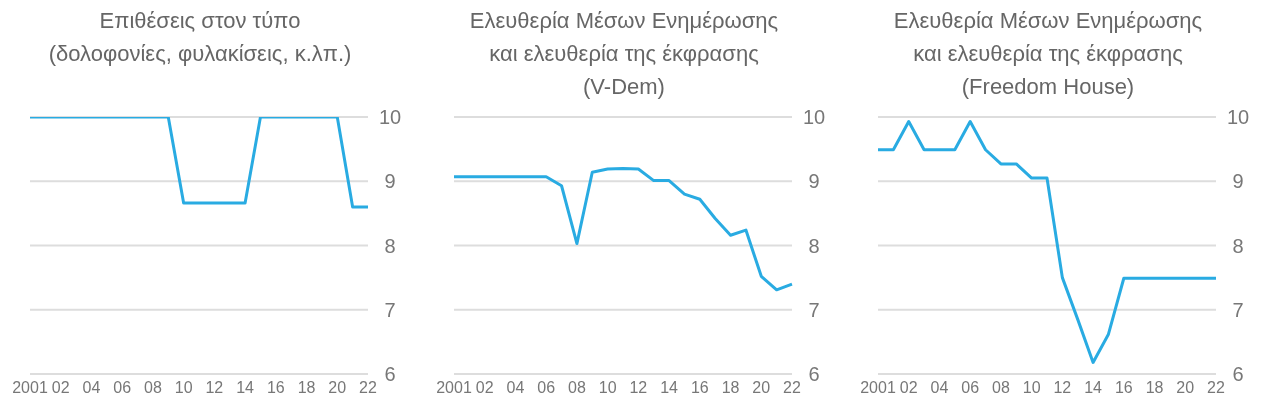 This screenshot has height=406, width=1273. Describe the element at coordinates (200, 37) in the screenshot. I see `chart-title: Επιθέσεις στον τύπο (δολοφονίες, φυλακίσεις, κ.λπ.)` at that location.